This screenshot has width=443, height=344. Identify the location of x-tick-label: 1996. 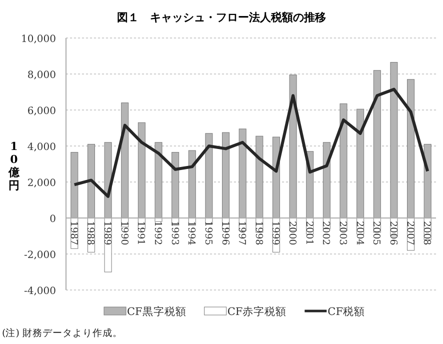
(224, 233).